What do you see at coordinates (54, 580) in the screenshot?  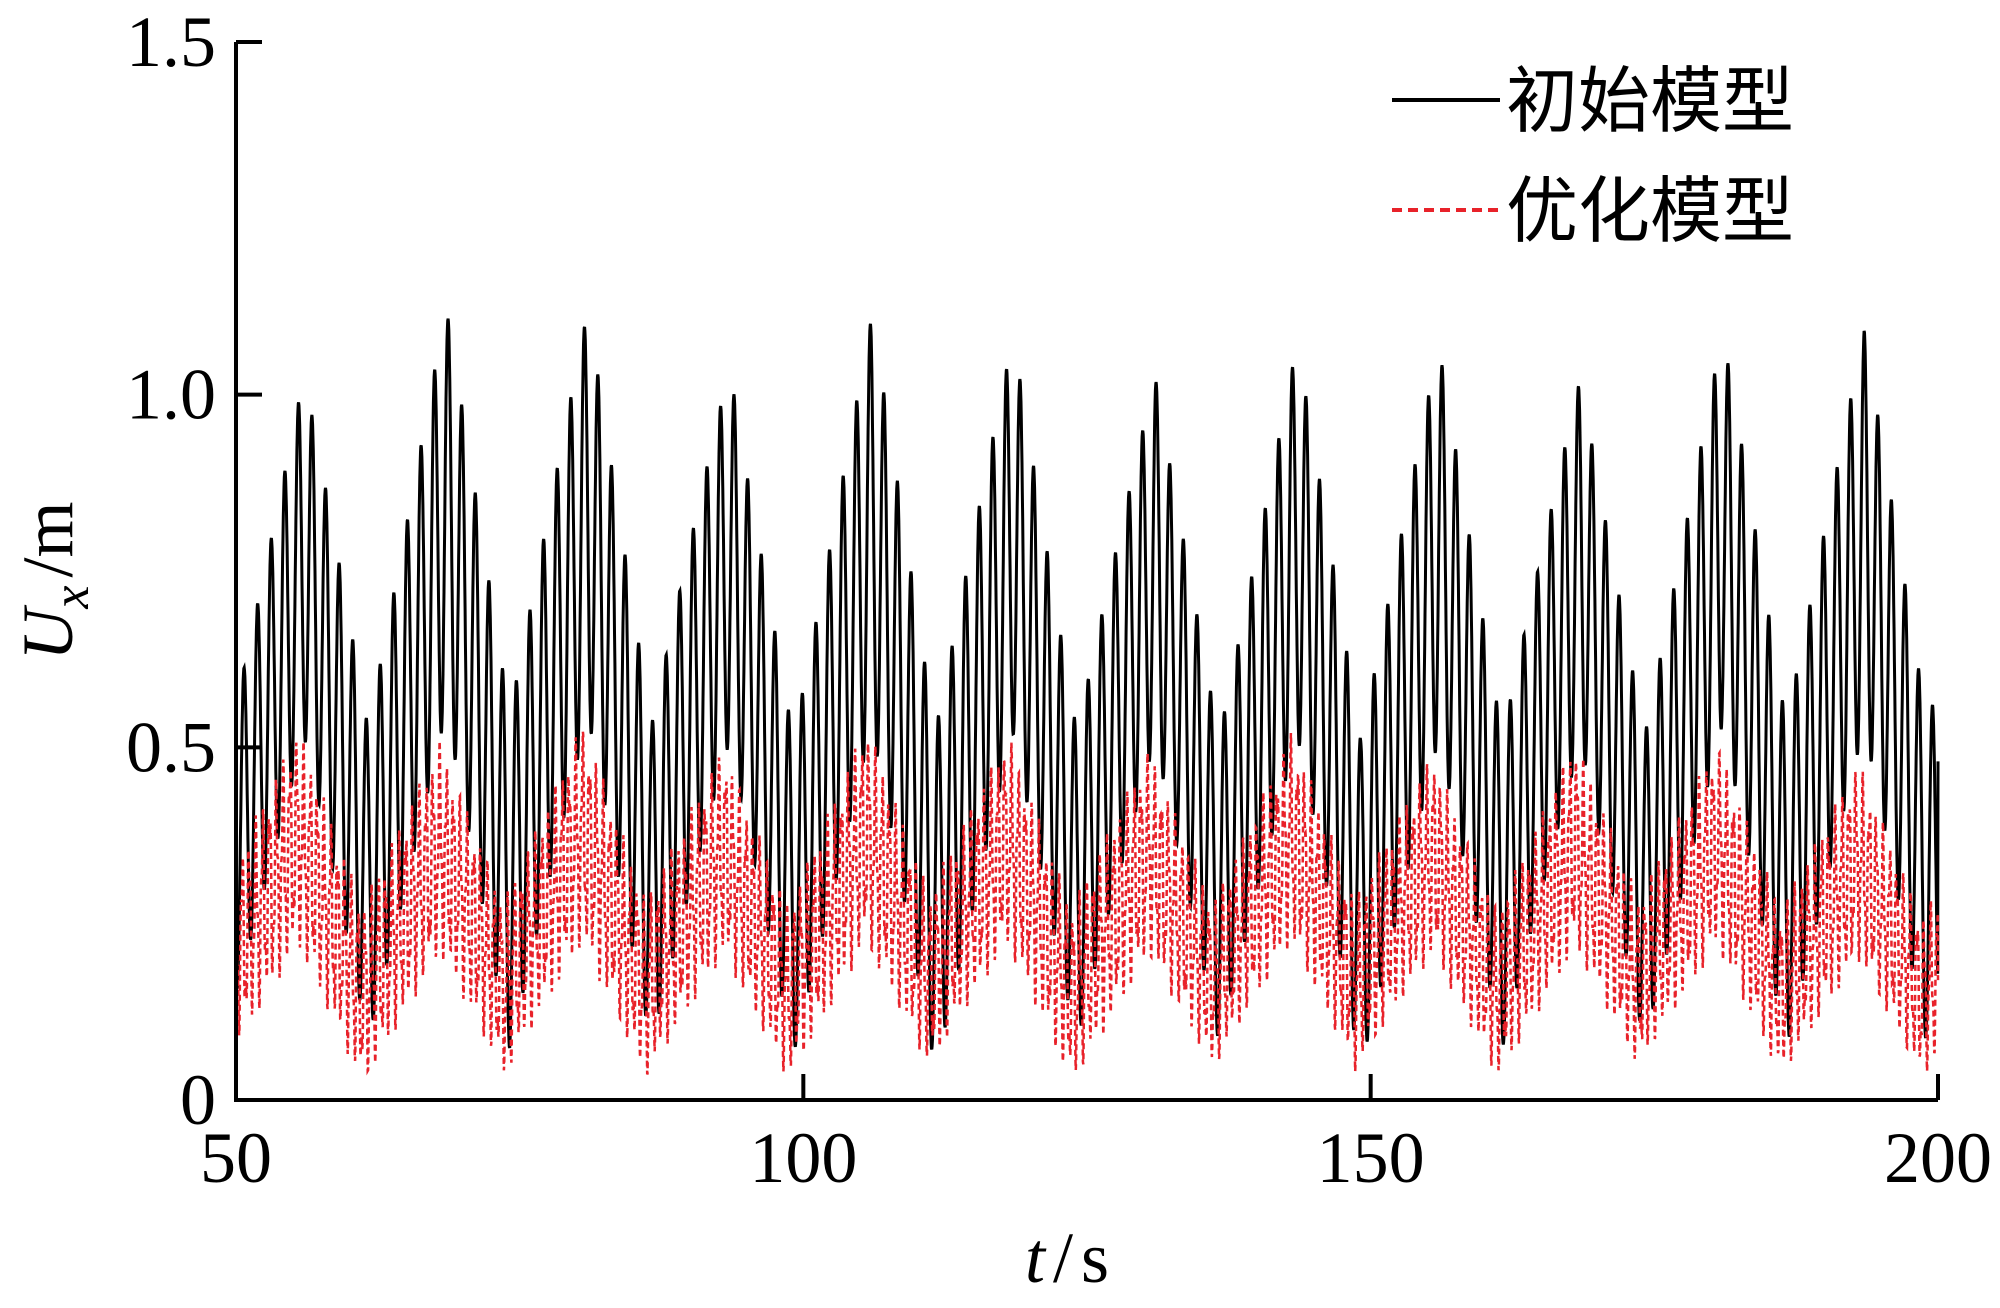 I see `y-axis-title: Ux /m` at bounding box center [54, 580].